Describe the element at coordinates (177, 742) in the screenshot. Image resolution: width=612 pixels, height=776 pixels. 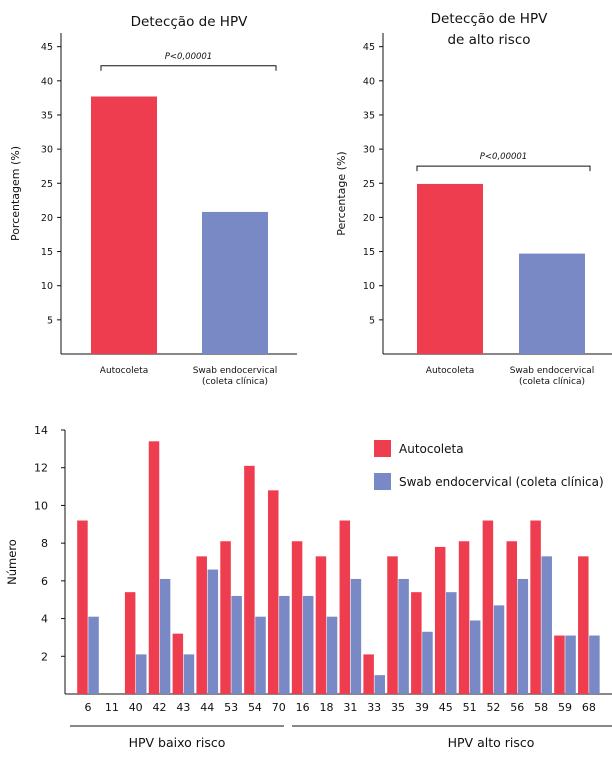
I see `group-label: HPV baixo risco` at that location.